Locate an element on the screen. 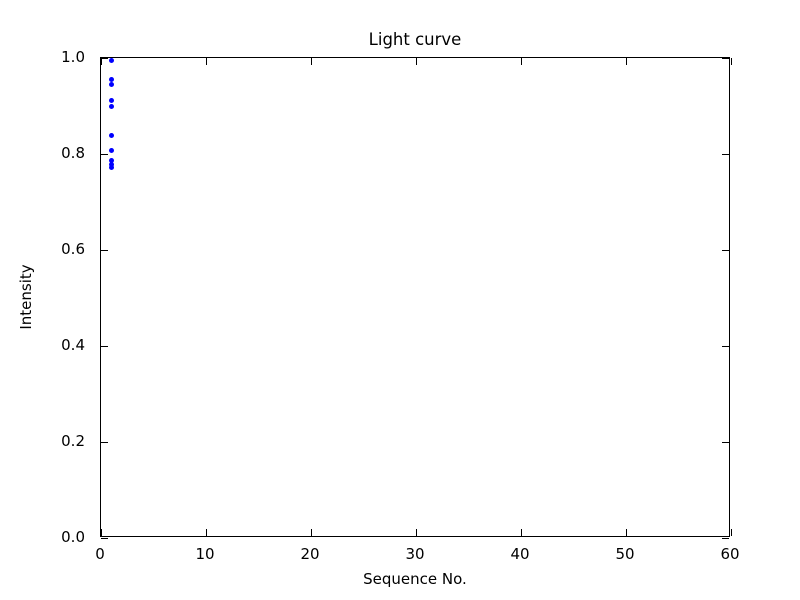  x-tick-label: 20 is located at coordinates (310, 554).